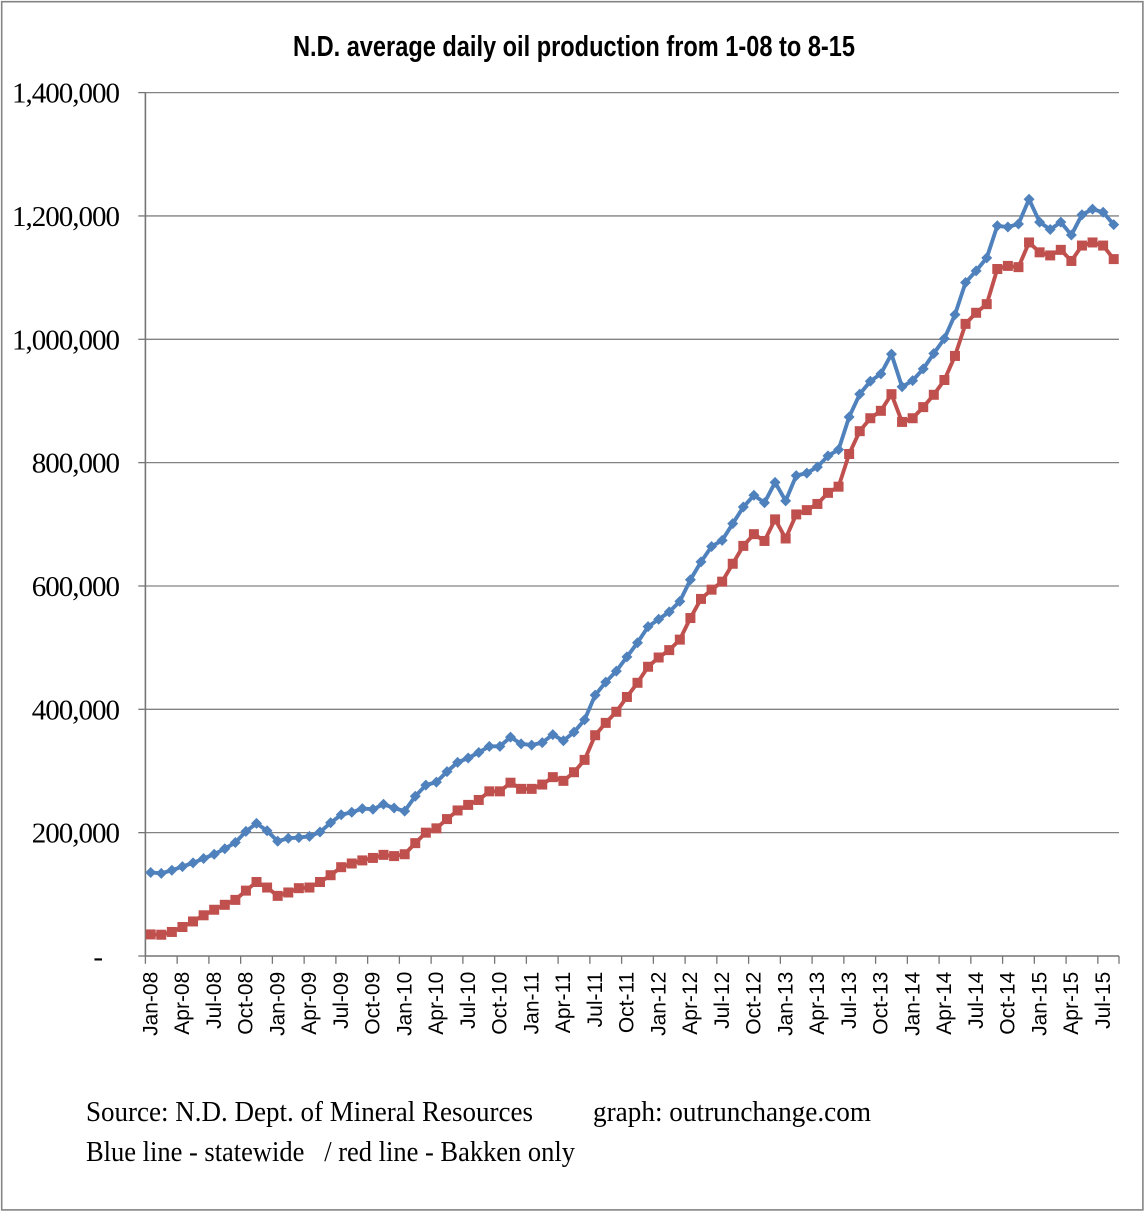  I want to click on svg-text: Oct-13, so click(881, 1003).